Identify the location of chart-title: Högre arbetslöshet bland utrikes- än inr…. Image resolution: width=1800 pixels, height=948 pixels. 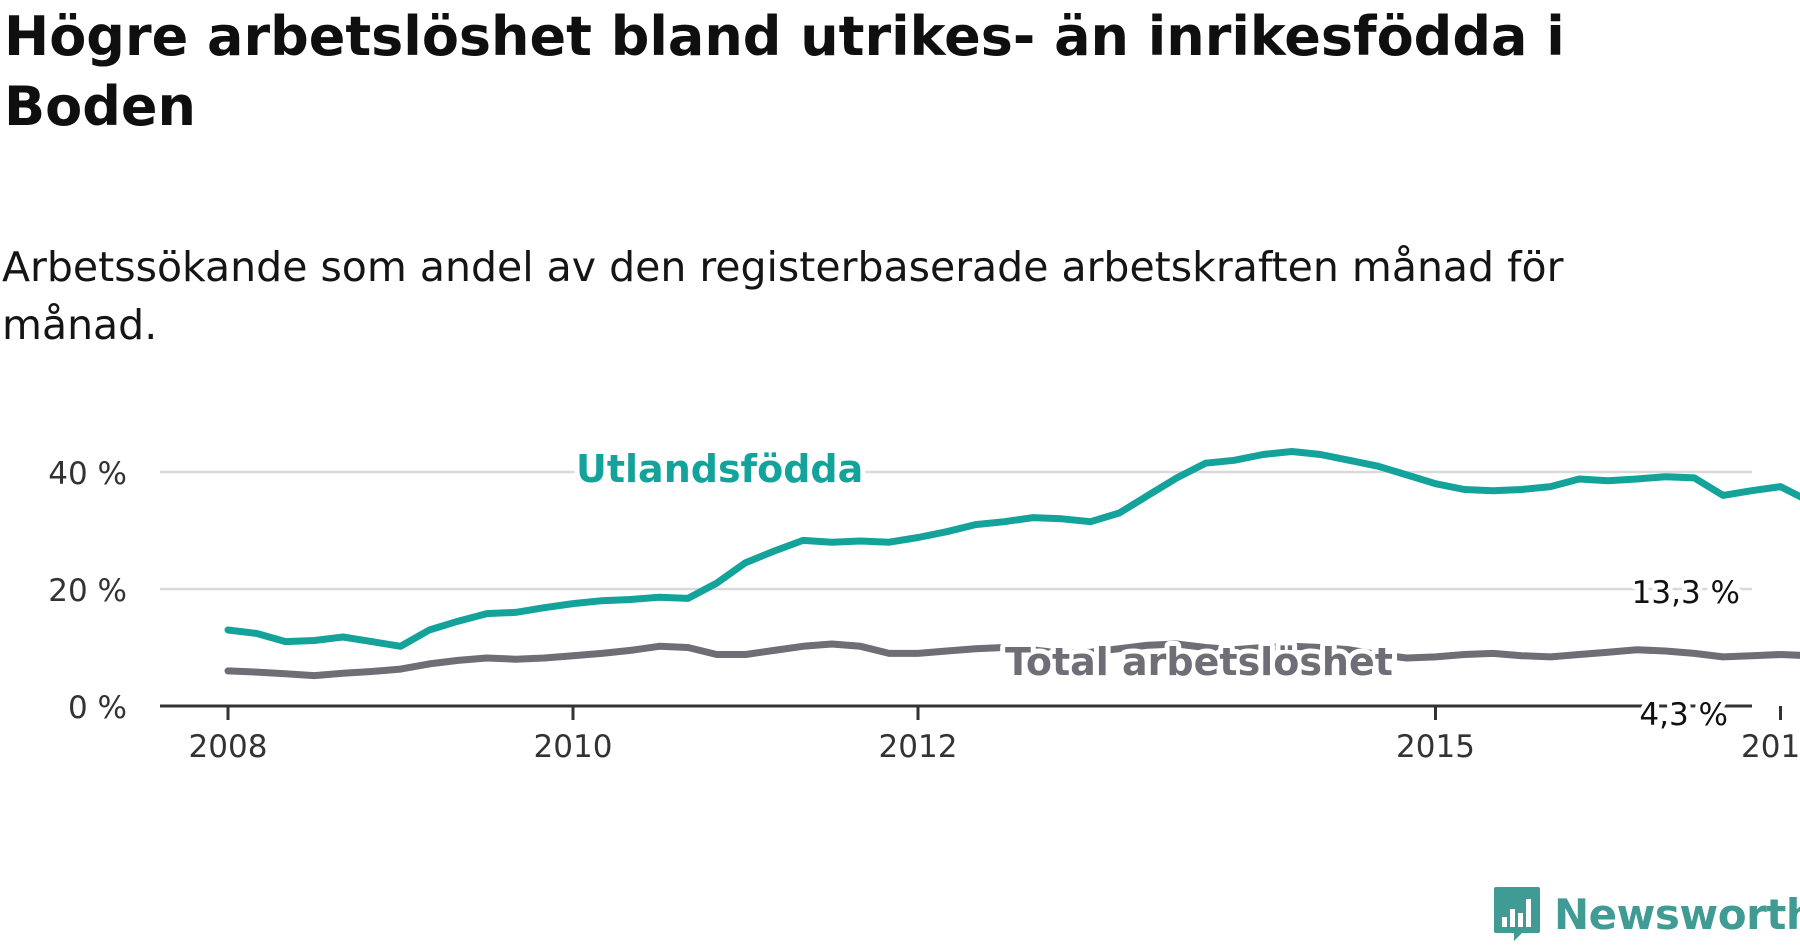
(784, 71).